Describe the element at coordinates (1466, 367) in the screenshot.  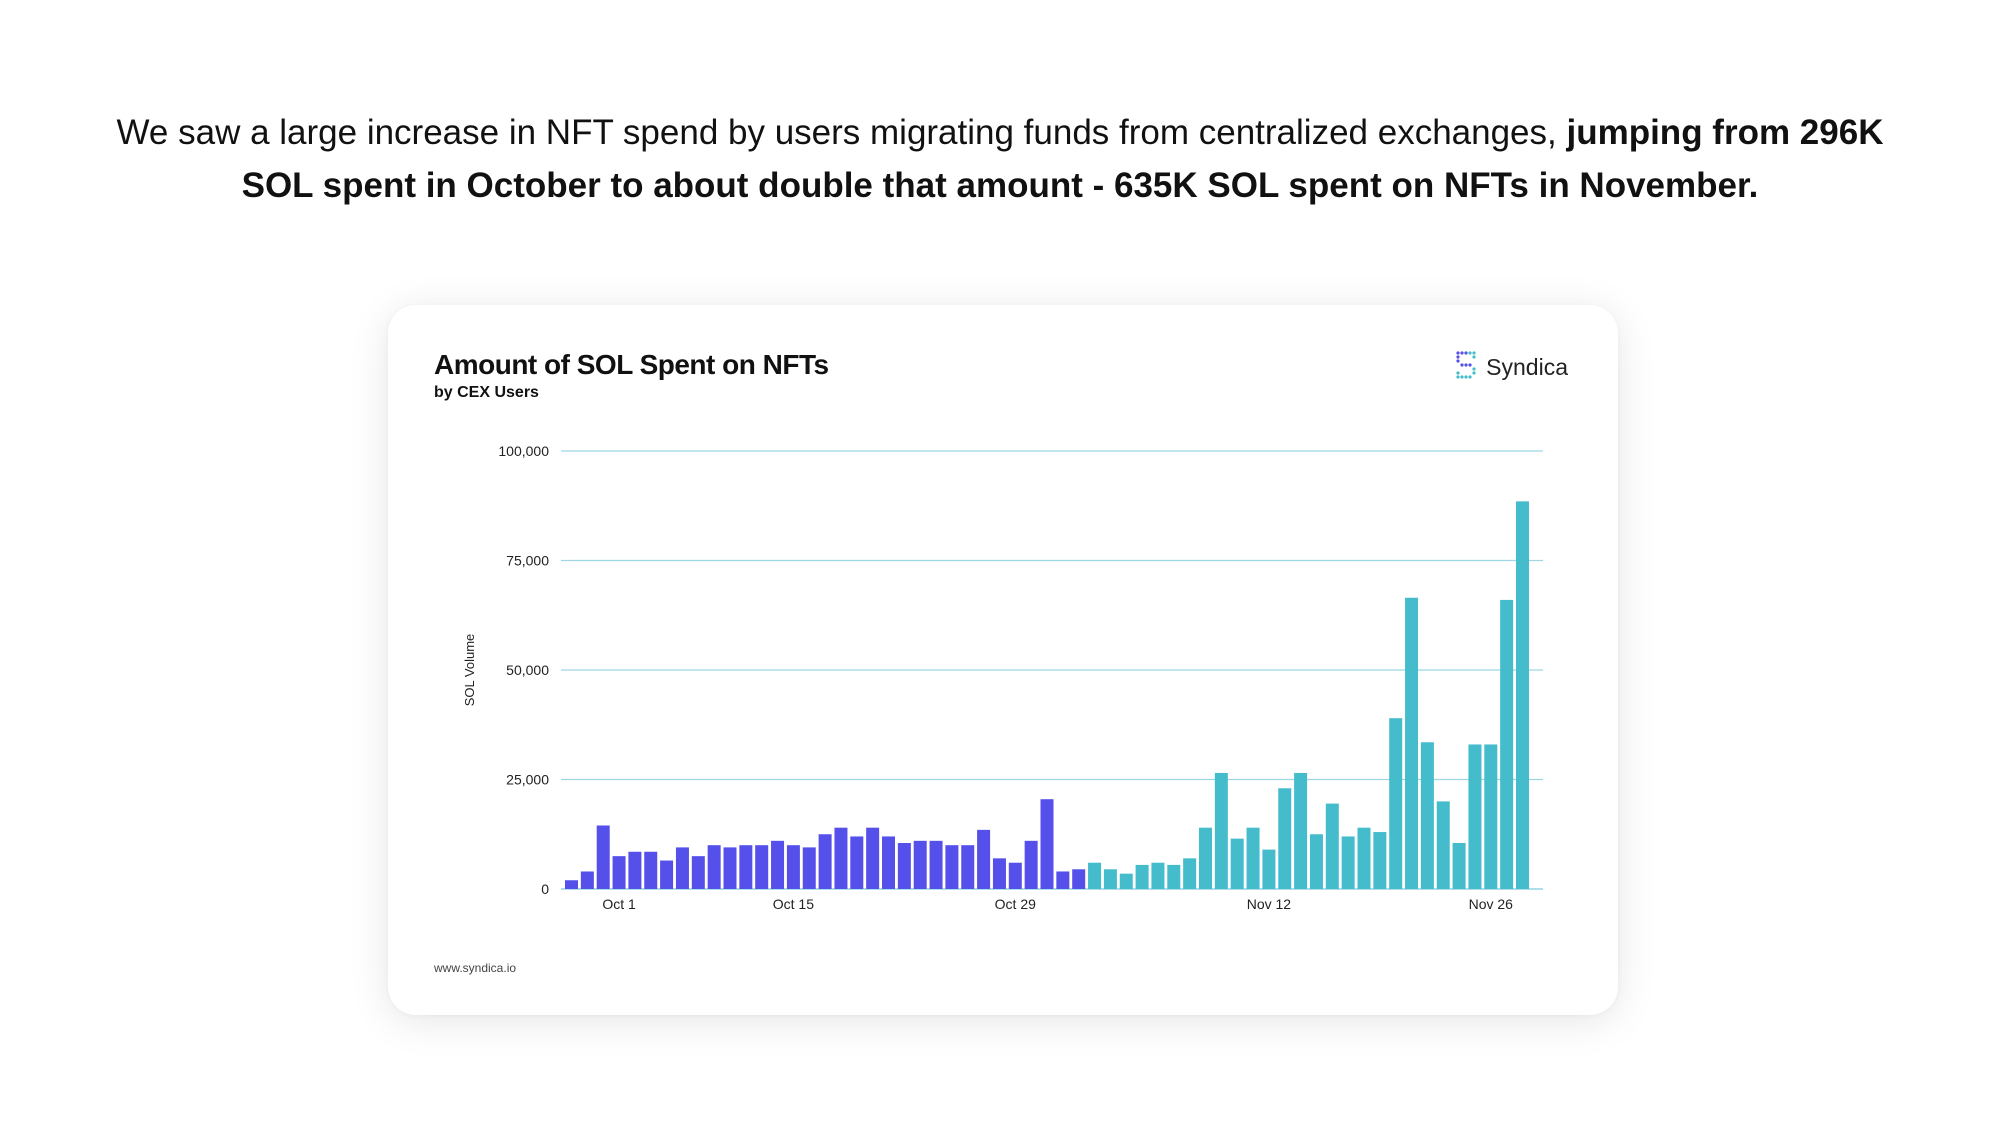
I see `syndica-logo-icon` at that location.